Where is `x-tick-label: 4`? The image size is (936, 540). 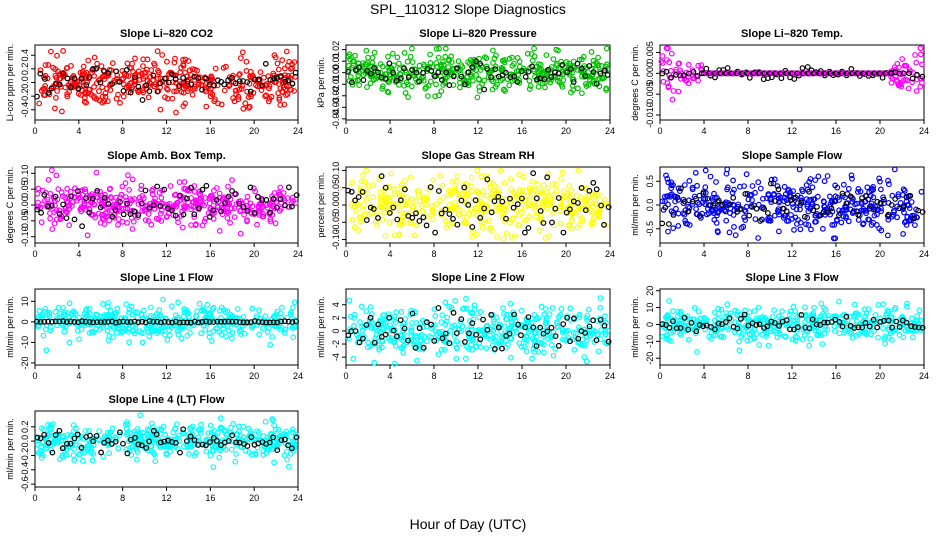
x-tick-label: 4 is located at coordinates (78, 131).